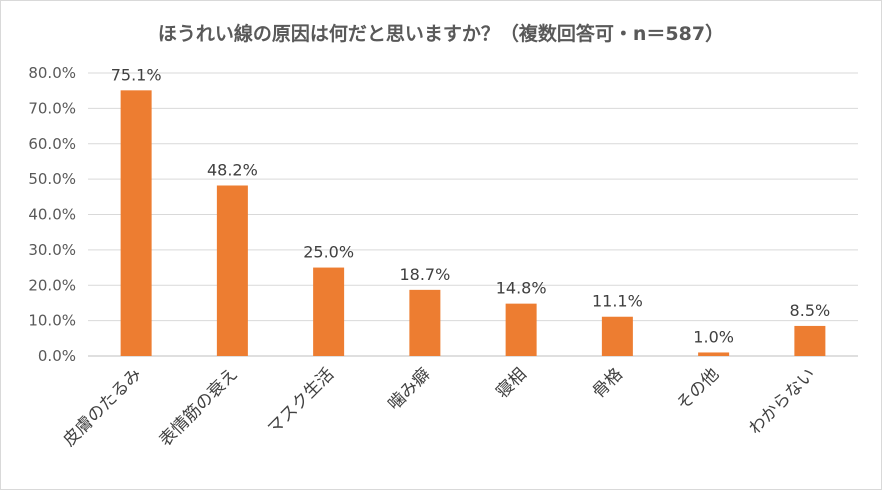  What do you see at coordinates (52, 108) in the screenshot?
I see `y-tick-label: 70.0%` at bounding box center [52, 108].